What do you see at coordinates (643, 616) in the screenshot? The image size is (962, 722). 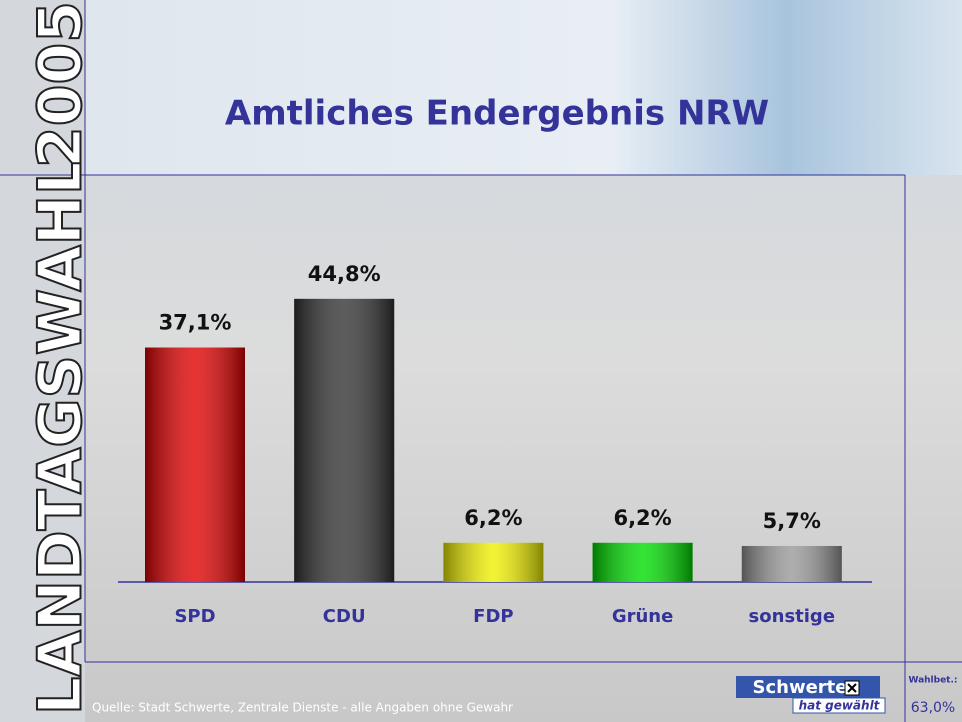 I see `category-label: Grüne` at bounding box center [643, 616].